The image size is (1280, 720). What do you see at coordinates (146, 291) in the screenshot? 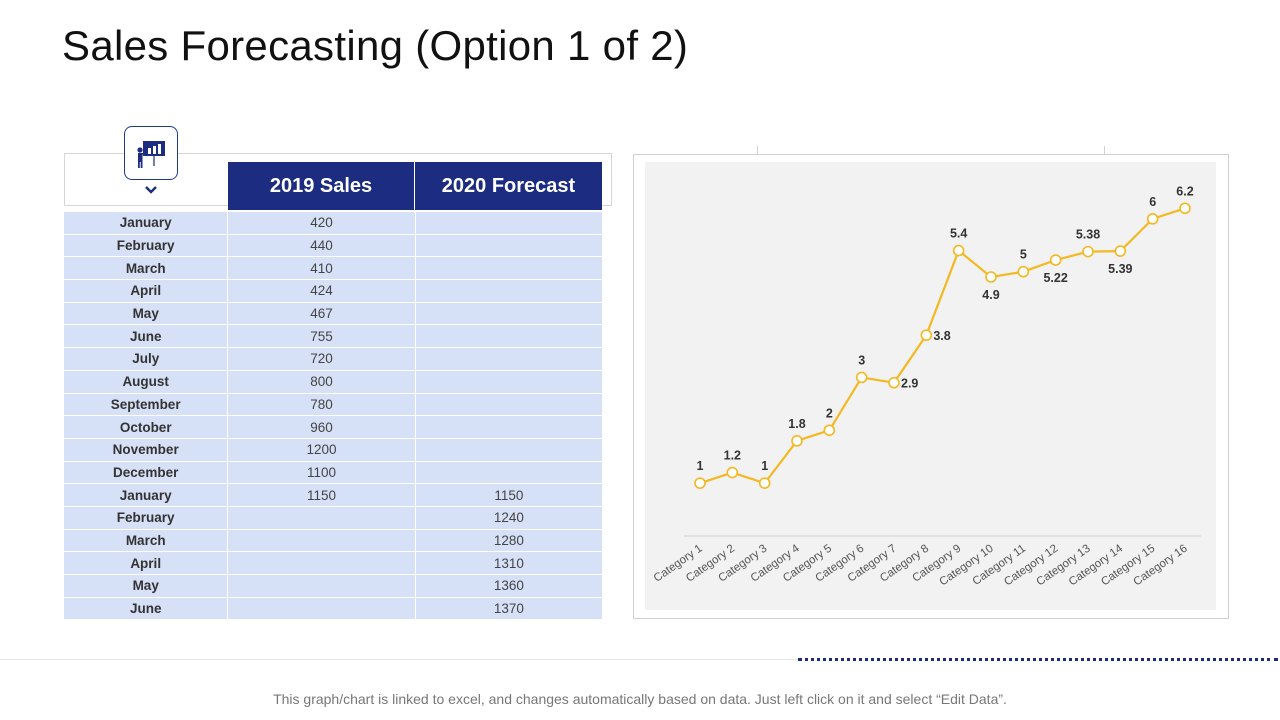
I see `month-cell: April` at bounding box center [146, 291].